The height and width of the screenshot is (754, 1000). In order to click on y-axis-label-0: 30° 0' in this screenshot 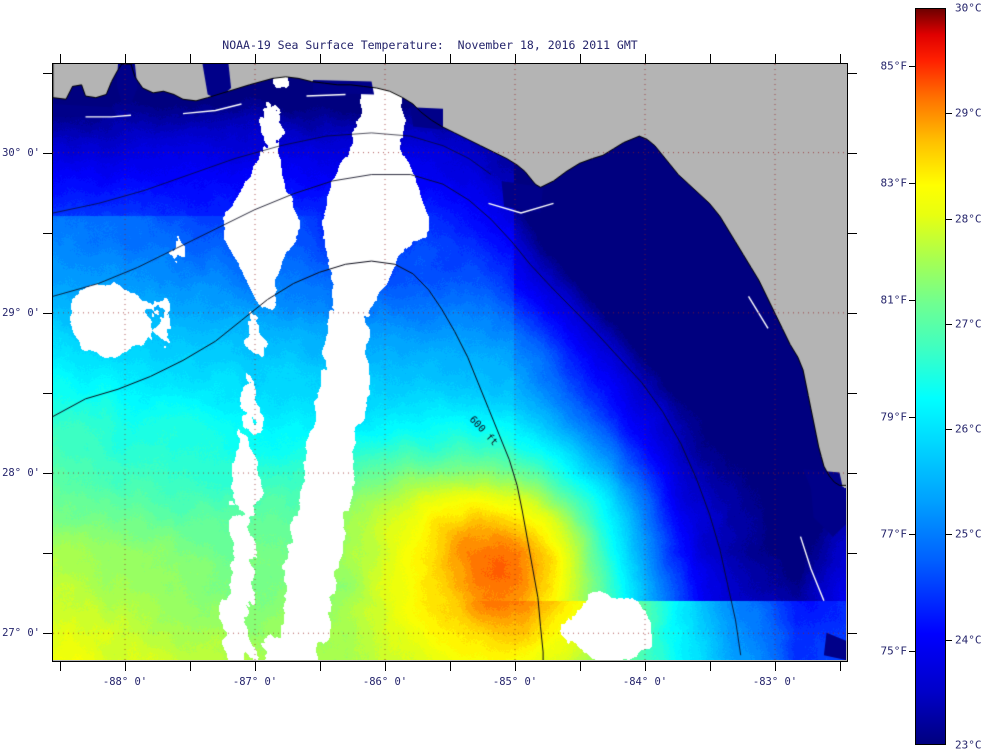, I will do `click(21, 152)`.